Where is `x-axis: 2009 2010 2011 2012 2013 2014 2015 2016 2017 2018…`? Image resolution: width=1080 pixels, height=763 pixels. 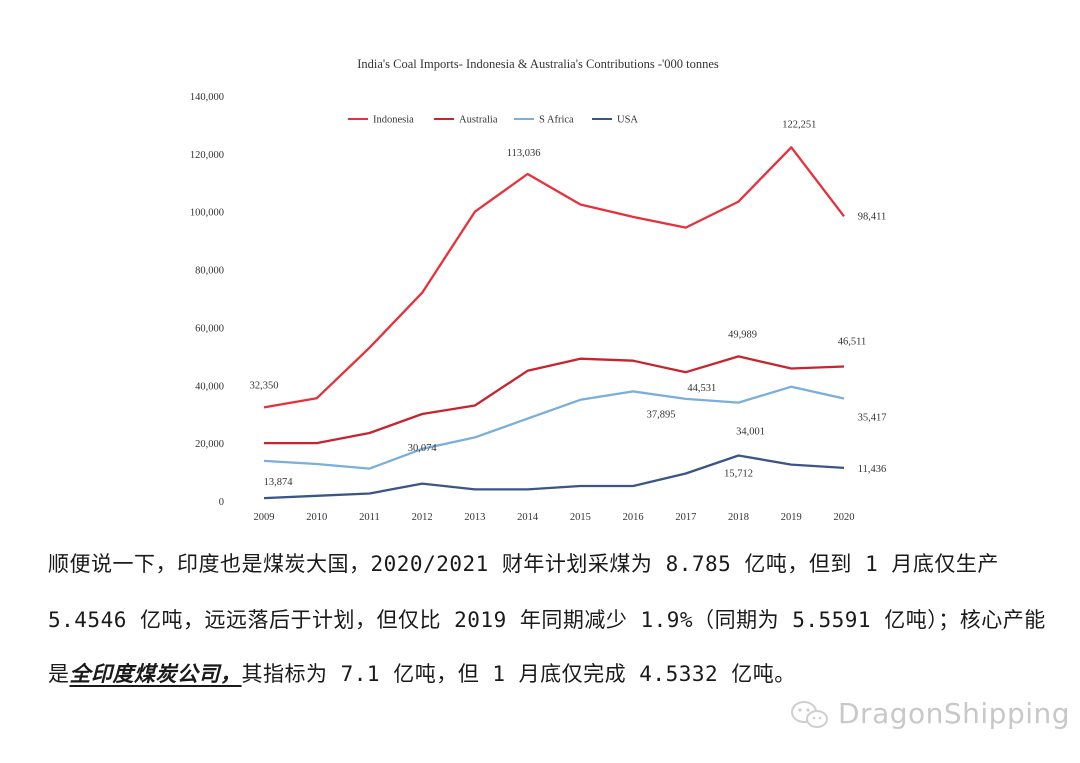 x-axis: 2009 2010 2011 2012 2013 2014 2015 2016 2017 2018… is located at coordinates (554, 517).